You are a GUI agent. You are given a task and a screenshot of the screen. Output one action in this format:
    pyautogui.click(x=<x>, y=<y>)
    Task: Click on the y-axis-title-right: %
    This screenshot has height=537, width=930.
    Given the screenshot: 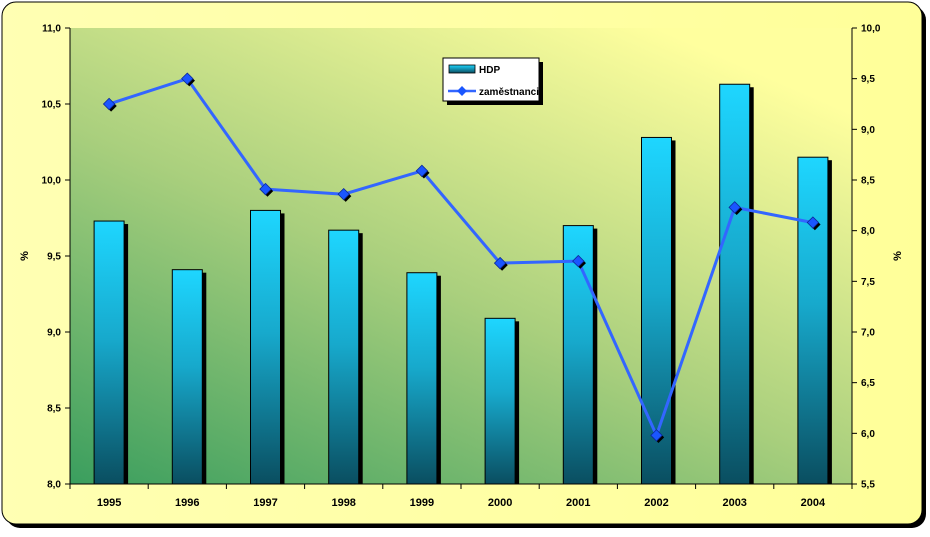 What is the action you would take?
    pyautogui.click(x=898, y=256)
    